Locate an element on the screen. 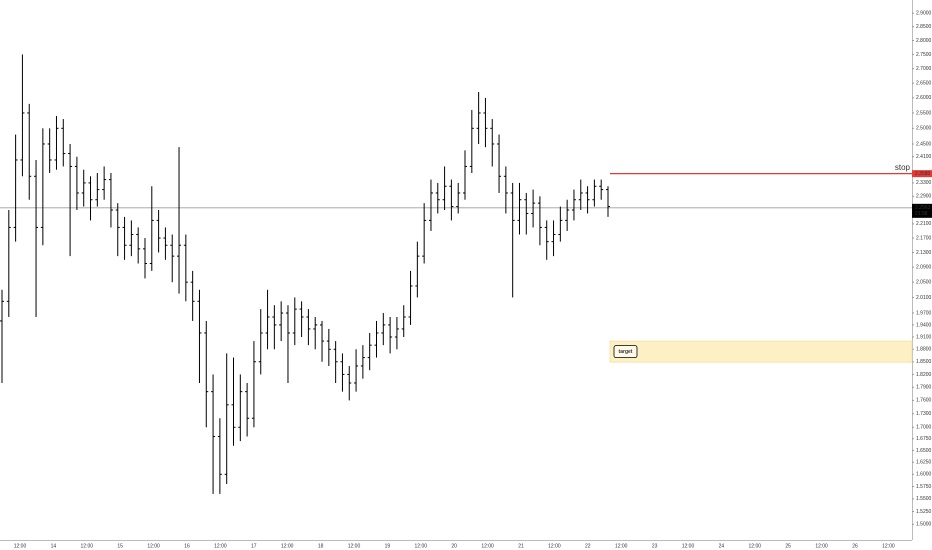 The height and width of the screenshot is (550, 932). y-tick-label: 2.0100 is located at coordinates (924, 298).